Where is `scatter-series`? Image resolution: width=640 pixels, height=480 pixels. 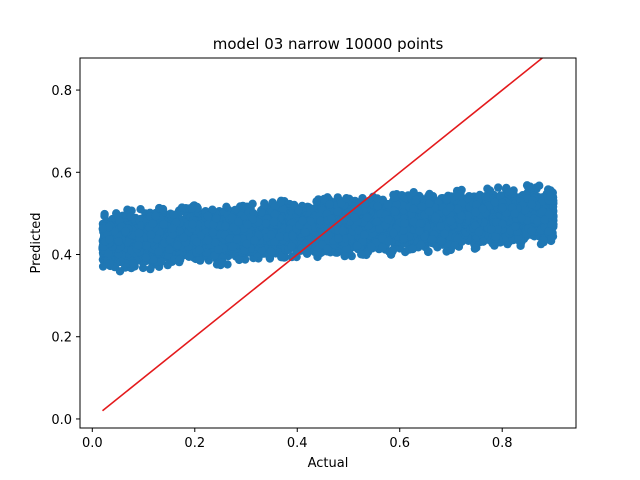 scatter-series is located at coordinates (328, 228).